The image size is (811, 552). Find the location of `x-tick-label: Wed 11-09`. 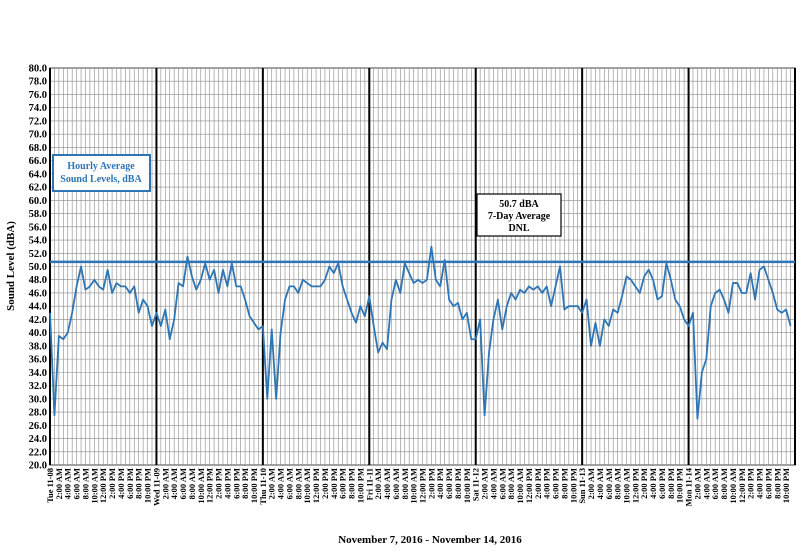

x-tick-label: Wed 11-09 is located at coordinates (156, 487).